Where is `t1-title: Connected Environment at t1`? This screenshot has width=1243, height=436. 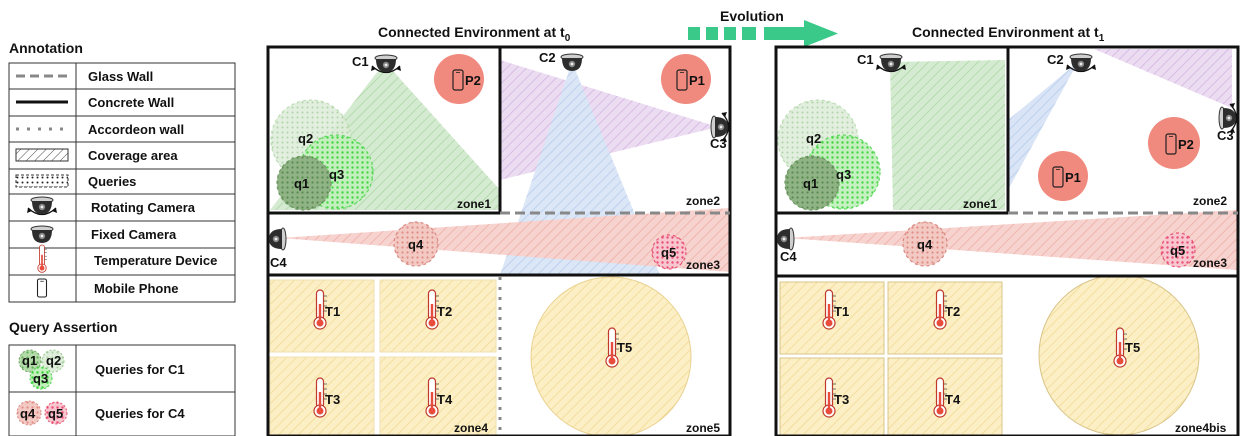 t1-title: Connected Environment at t1 is located at coordinates (1008, 34).